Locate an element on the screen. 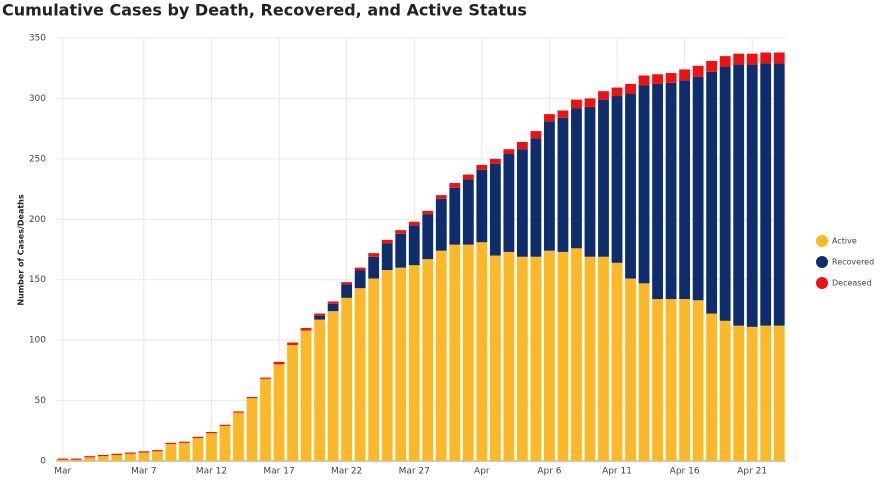  x-tick-label: Apr 11 is located at coordinates (617, 472).